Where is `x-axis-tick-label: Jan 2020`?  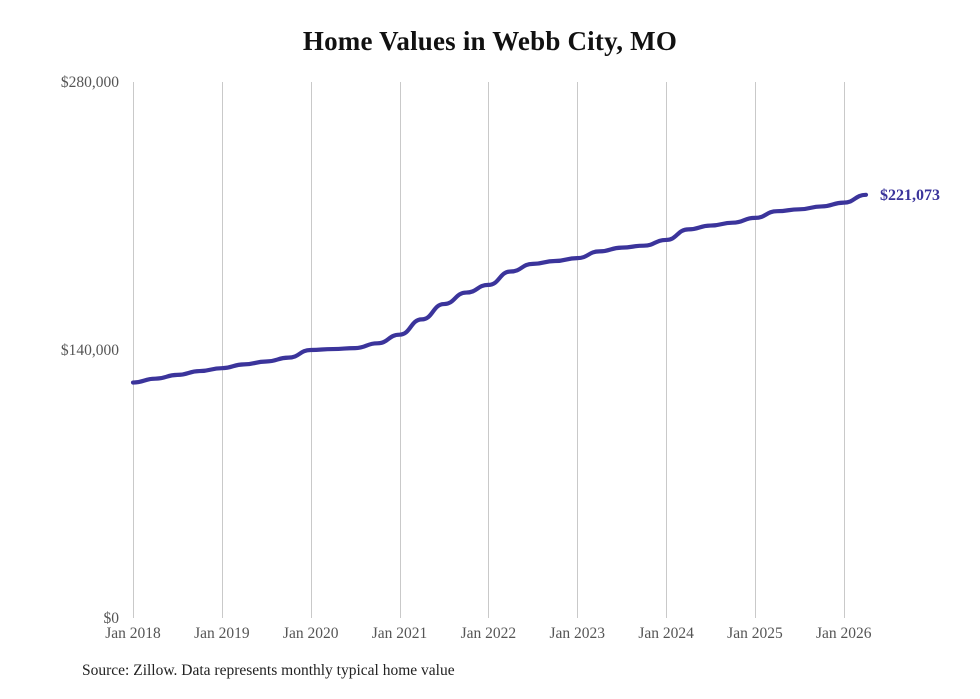 x-axis-tick-label: Jan 2020 is located at coordinates (311, 633).